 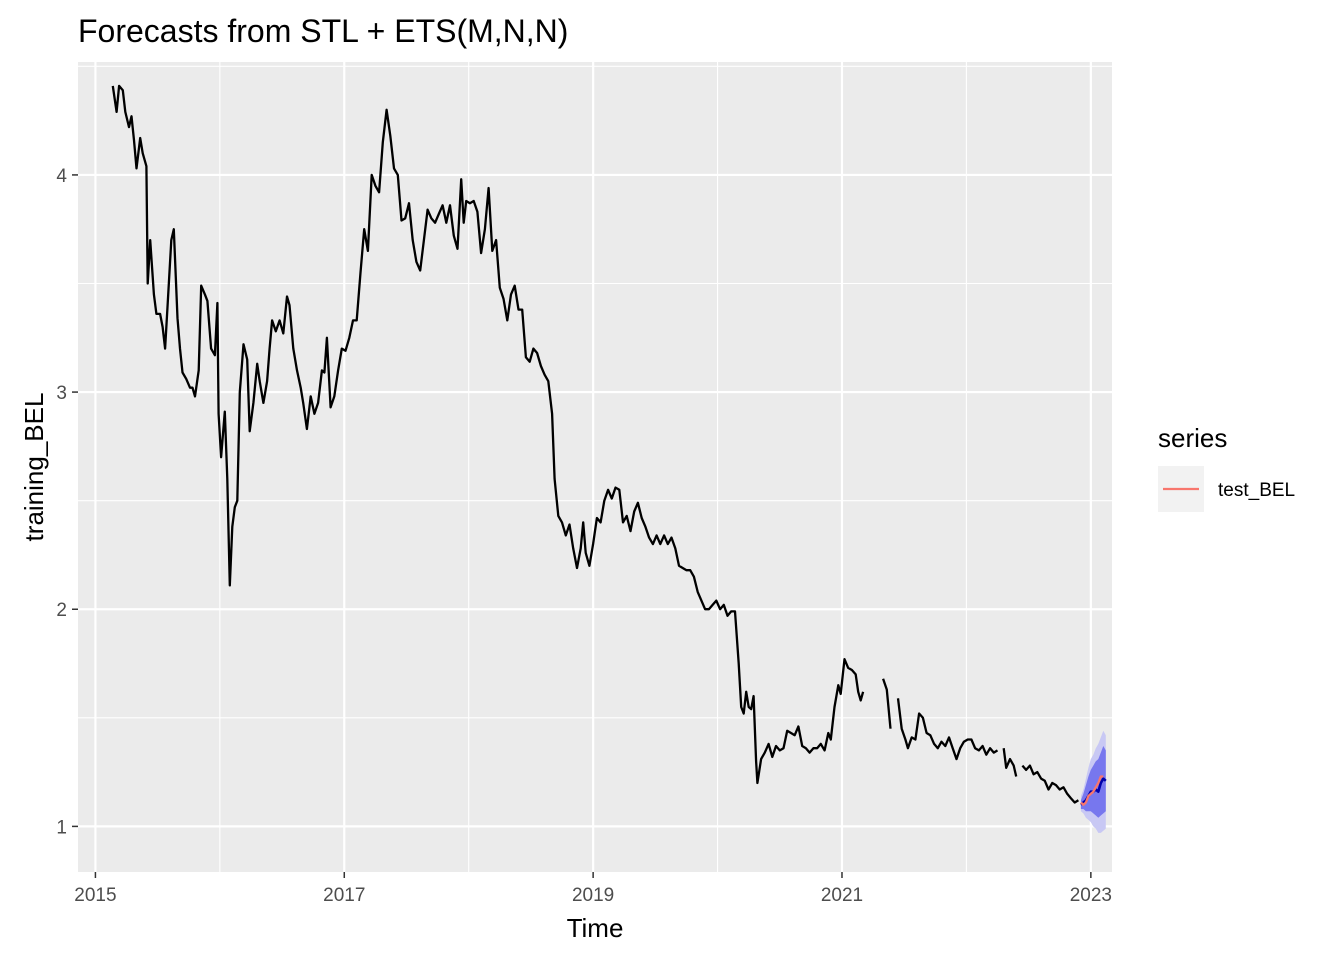 What do you see at coordinates (34, 467) in the screenshot?
I see `y-axis-title: training_BEL` at bounding box center [34, 467].